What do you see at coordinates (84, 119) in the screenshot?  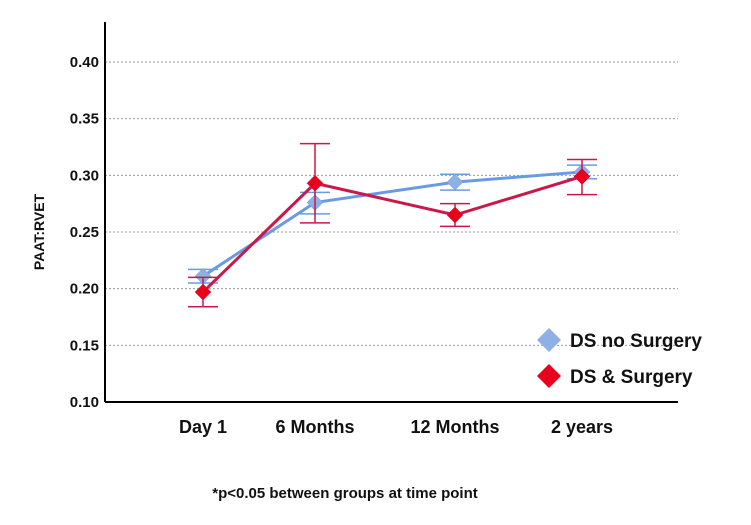 I see `y-tick-label: 0.35` at bounding box center [84, 119].